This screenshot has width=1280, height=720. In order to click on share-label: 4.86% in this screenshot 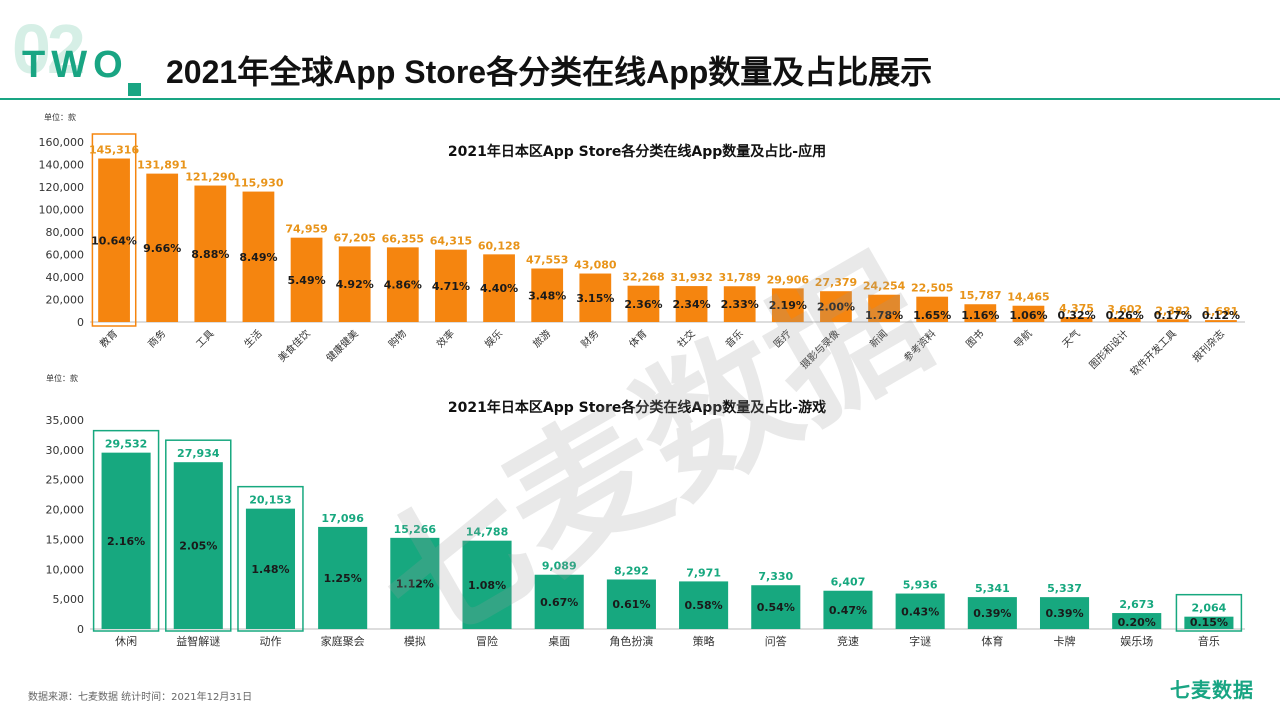, I will do `click(403, 285)`.